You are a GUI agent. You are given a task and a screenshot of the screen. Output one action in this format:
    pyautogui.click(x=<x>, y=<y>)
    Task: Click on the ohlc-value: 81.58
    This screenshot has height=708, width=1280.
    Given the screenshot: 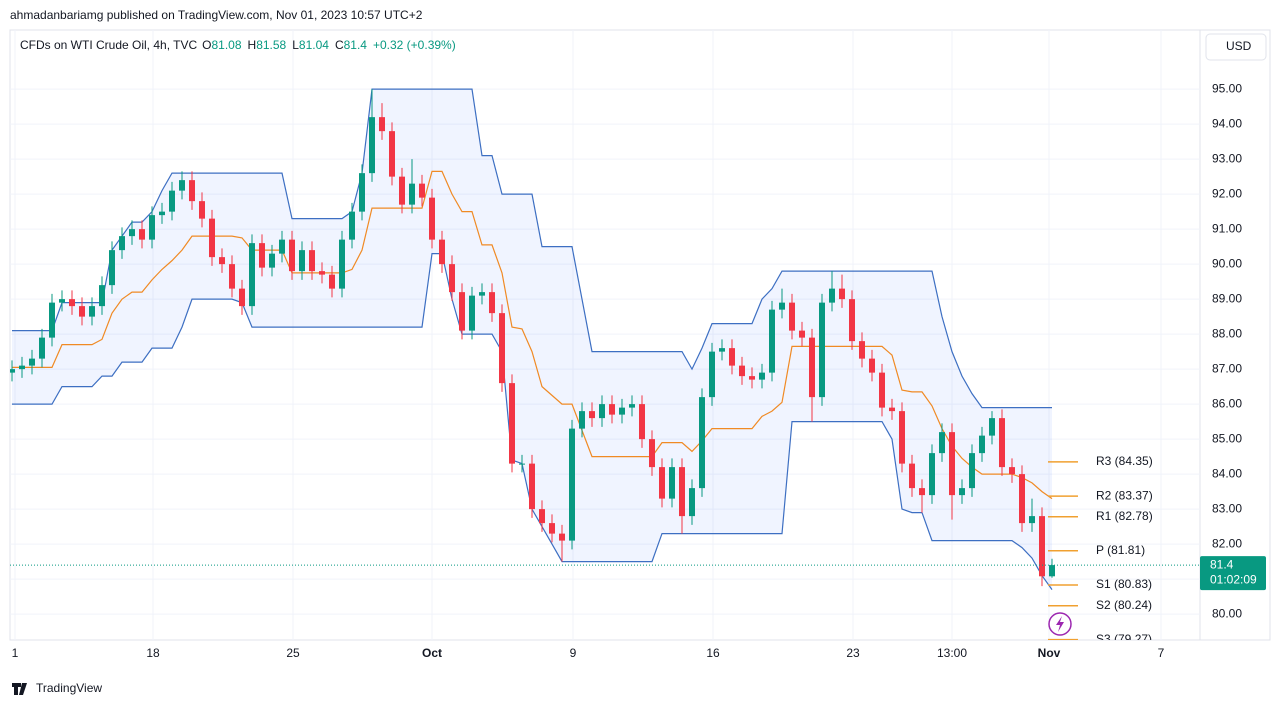 What is the action you would take?
    pyautogui.click(x=271, y=45)
    